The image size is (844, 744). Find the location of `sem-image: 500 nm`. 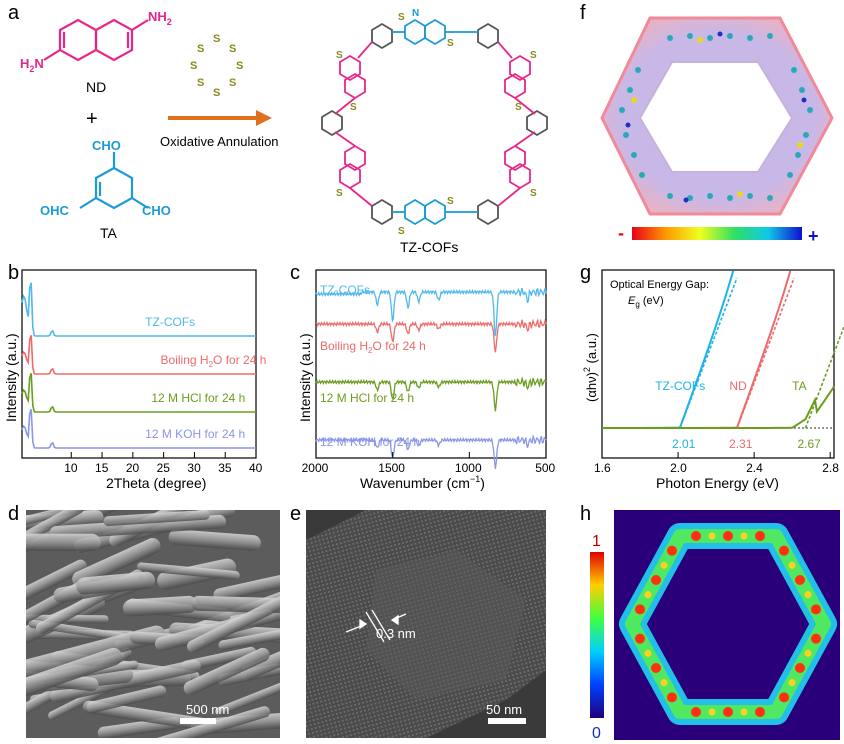

sem-image: 500 nm is located at coordinates (153, 624).